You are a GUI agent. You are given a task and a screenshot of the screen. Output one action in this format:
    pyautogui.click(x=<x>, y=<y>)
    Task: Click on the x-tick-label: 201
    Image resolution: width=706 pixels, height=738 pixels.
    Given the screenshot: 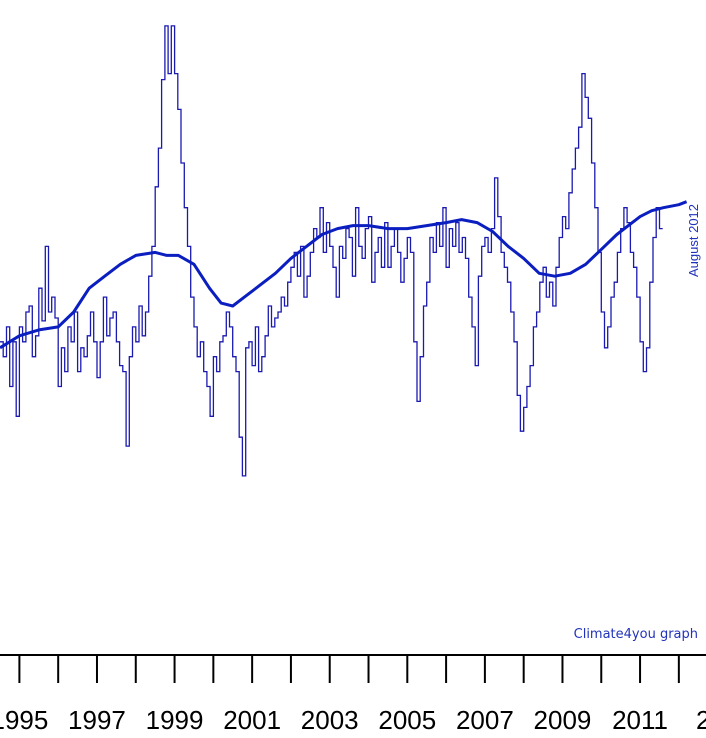 What is the action you would take?
    pyautogui.click(x=701, y=720)
    